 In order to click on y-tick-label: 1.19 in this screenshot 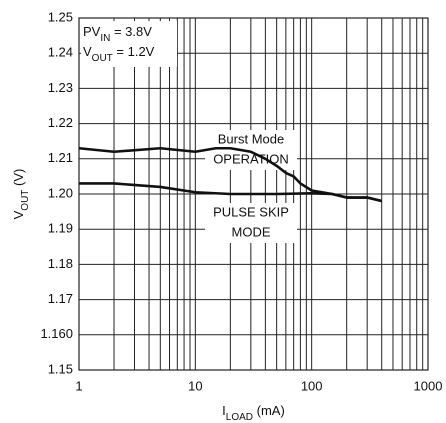, I will do `click(60, 228)`.